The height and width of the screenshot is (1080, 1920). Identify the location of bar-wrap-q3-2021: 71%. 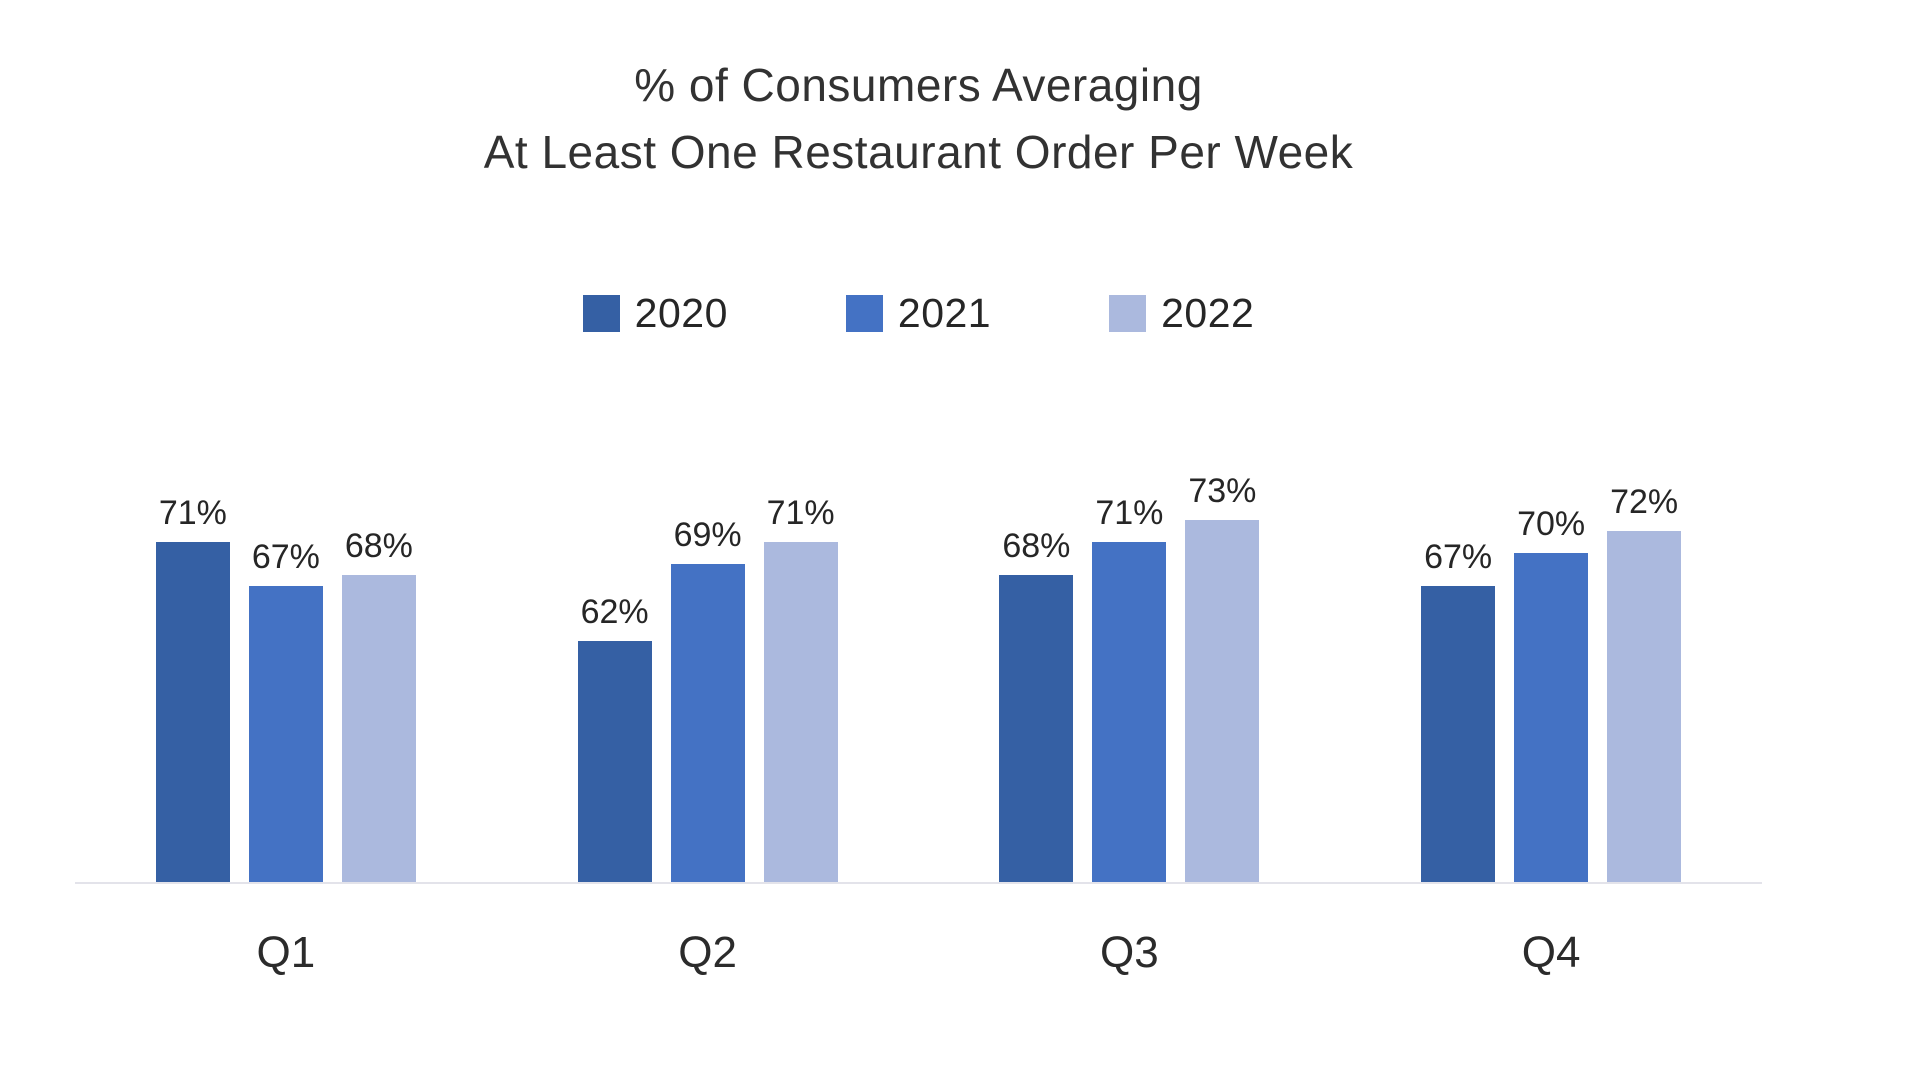
(1129, 688).